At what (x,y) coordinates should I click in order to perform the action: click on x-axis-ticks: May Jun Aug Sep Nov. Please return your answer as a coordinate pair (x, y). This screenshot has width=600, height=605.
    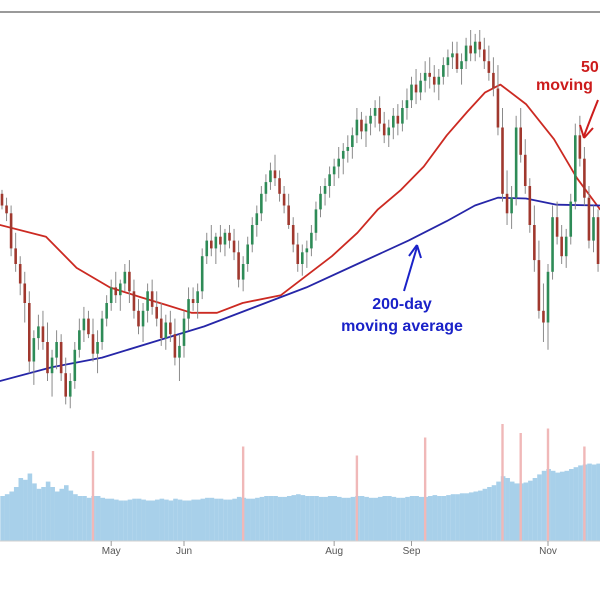
    Looking at the image, I should click on (329, 549).